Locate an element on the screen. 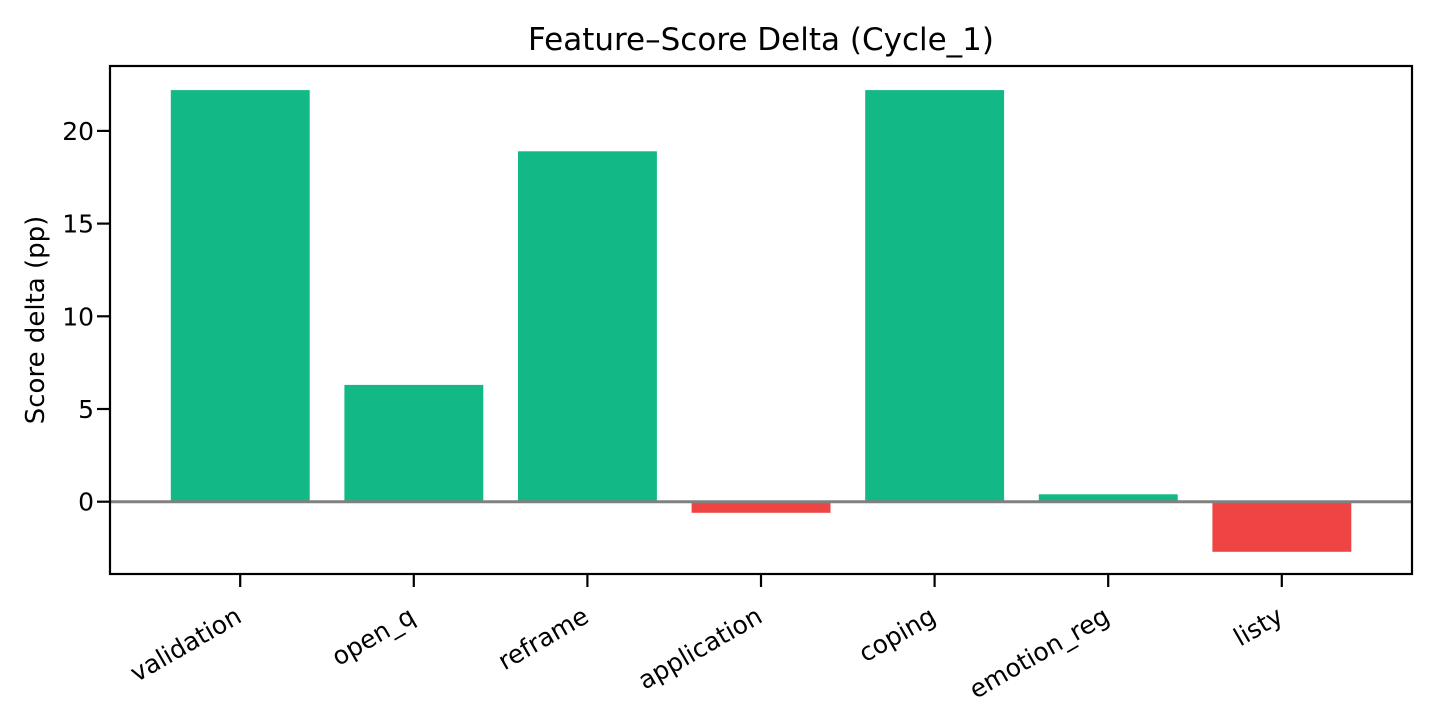 The width and height of the screenshot is (1440, 720). y-tick-label: 10 is located at coordinates (78, 316).